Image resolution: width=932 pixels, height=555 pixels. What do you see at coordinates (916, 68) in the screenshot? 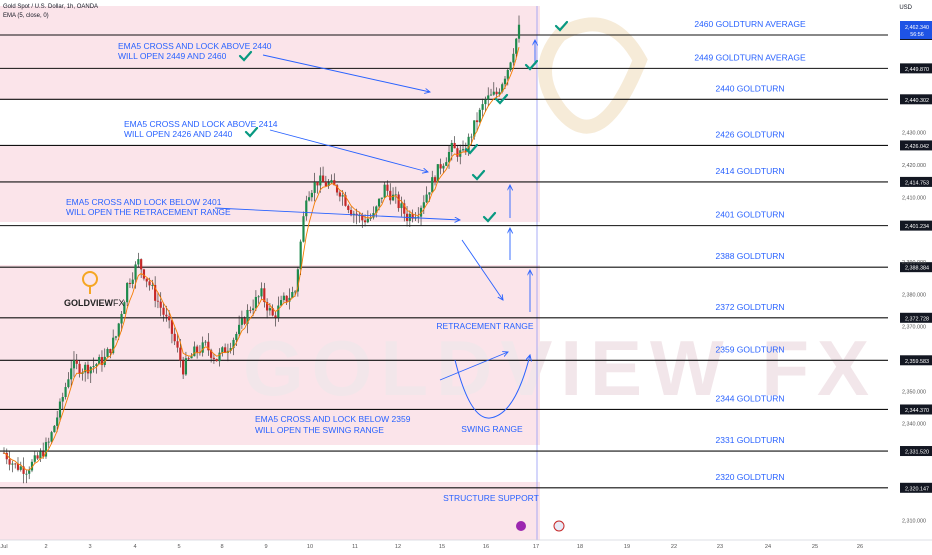
I see `price-tag: 2,449.870` at bounding box center [916, 68].